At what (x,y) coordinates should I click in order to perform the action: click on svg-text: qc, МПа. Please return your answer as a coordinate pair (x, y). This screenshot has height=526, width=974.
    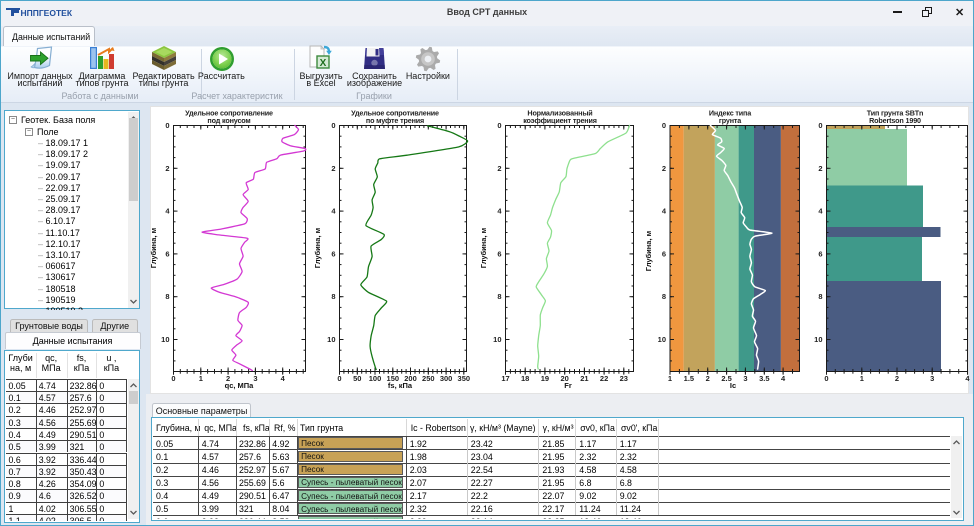
    Looking at the image, I should click on (240, 385).